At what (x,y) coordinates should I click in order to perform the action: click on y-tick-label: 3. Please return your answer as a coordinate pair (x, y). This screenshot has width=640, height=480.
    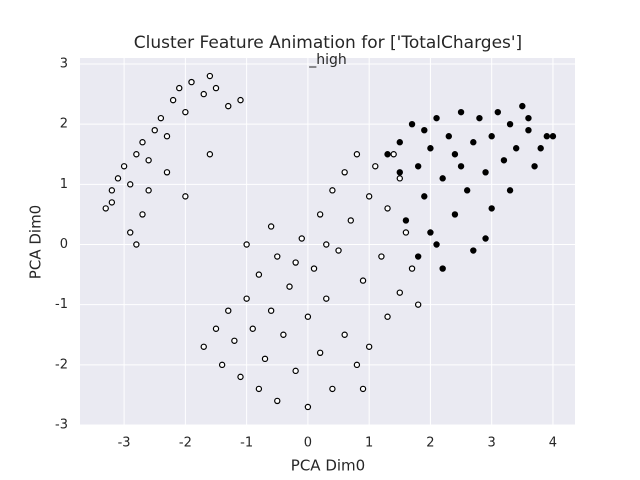
    Looking at the image, I should click on (64, 64).